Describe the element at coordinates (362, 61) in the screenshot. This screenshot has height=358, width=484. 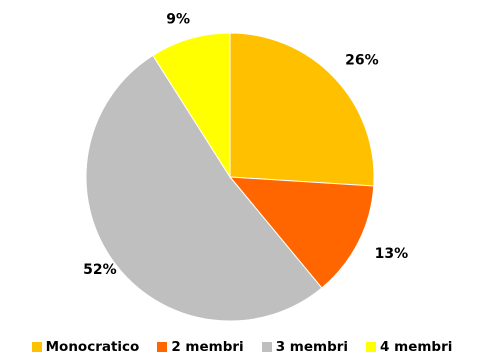
I see `data-label-monocratico: 26%` at that location.